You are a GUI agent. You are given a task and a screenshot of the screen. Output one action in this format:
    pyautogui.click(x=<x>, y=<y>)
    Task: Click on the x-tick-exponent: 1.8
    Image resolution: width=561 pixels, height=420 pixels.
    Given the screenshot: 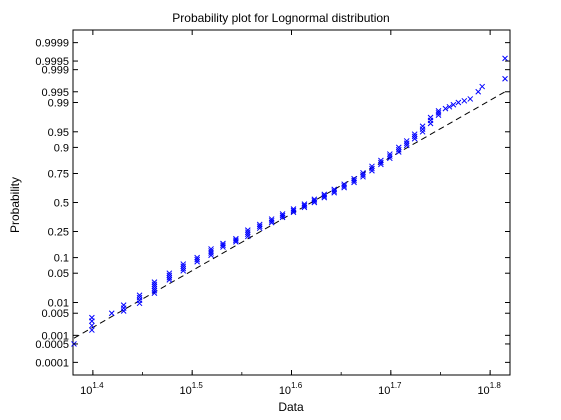 What is the action you would take?
    pyautogui.click(x=496, y=385)
    